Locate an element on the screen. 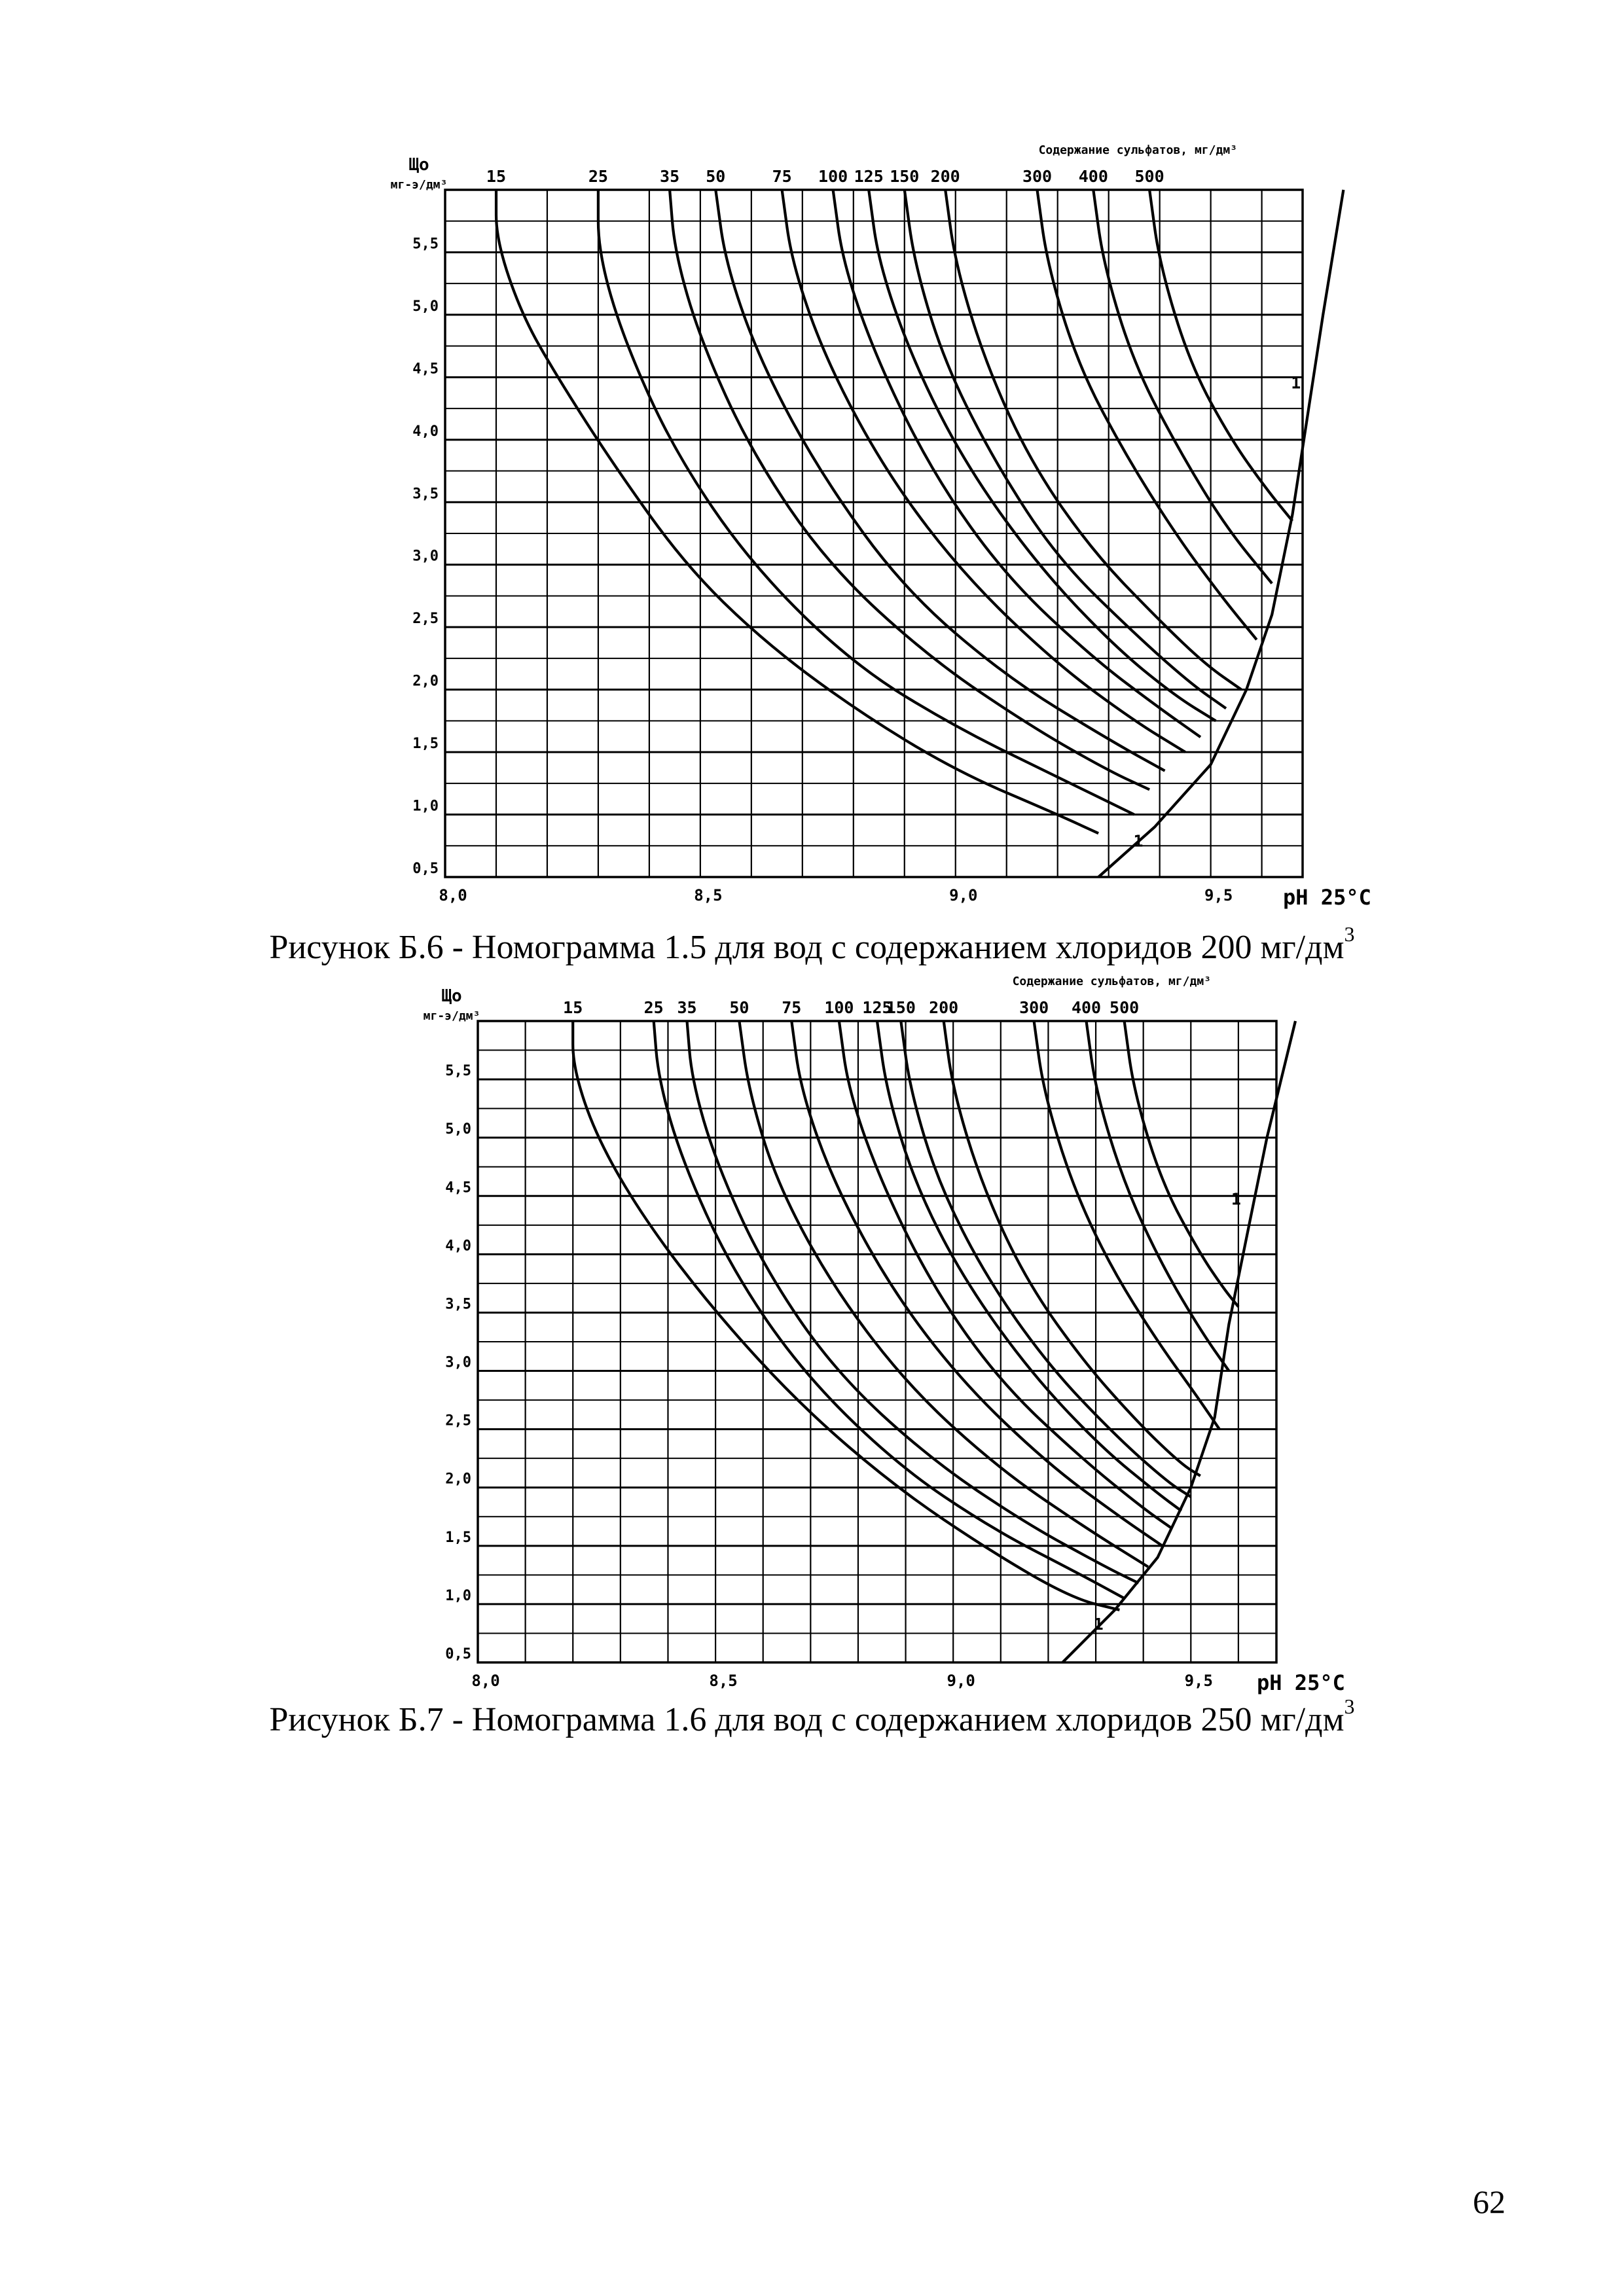 This screenshot has height=2296, width=1624. curves-b6 is located at coordinates (894, 512).